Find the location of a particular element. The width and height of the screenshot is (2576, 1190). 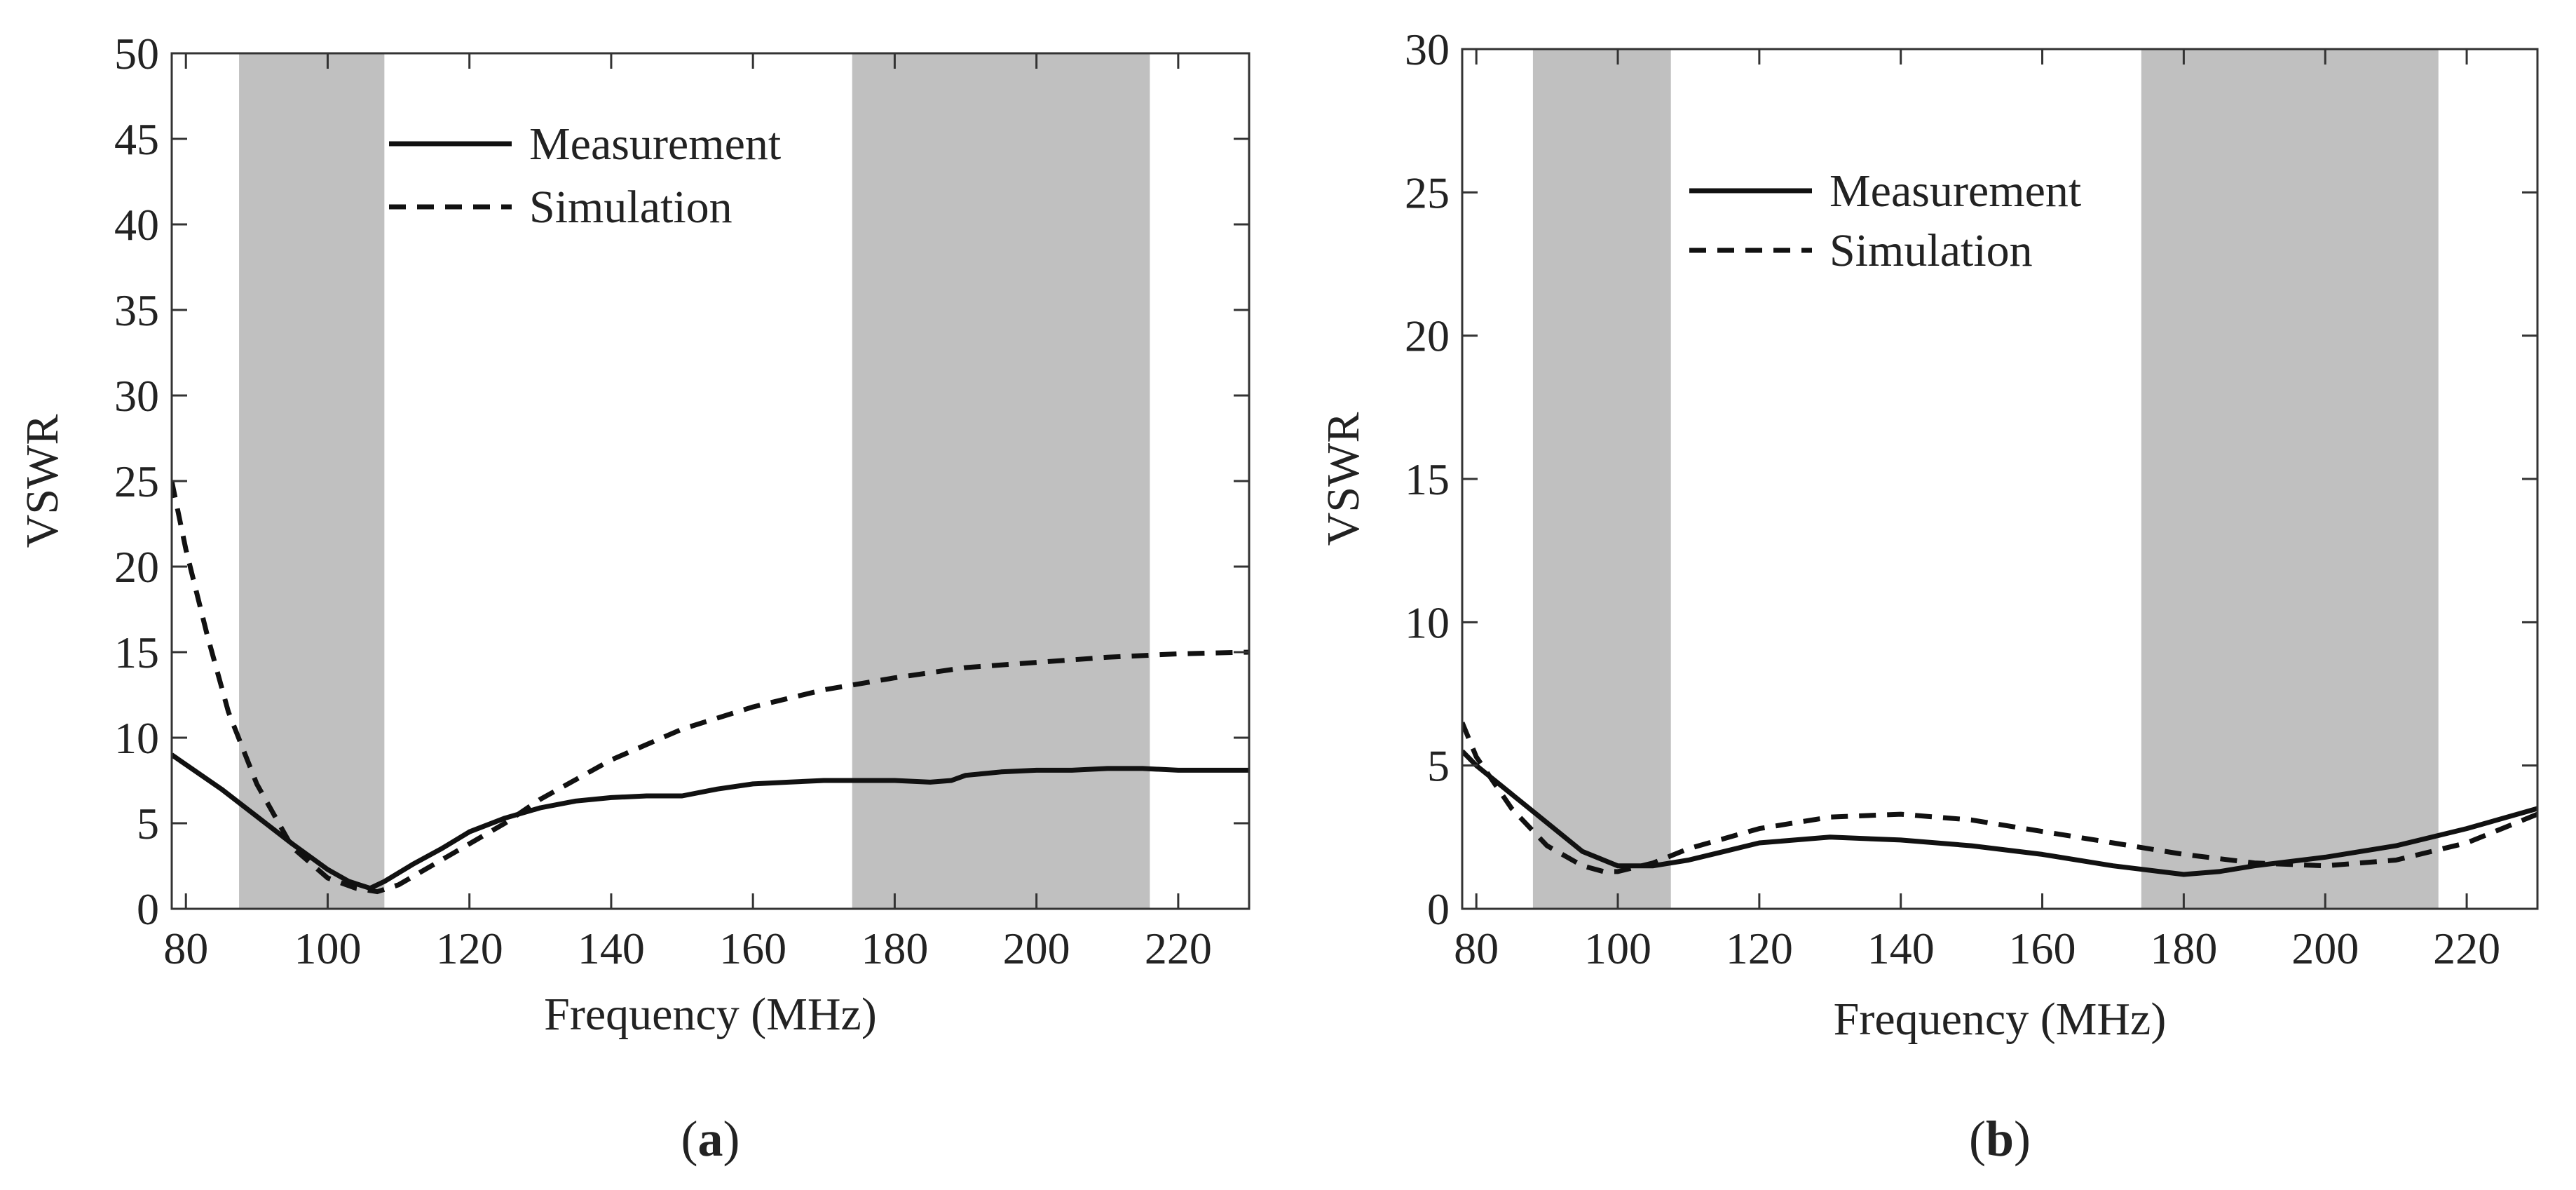

series-line-measurement is located at coordinates (710, 821).